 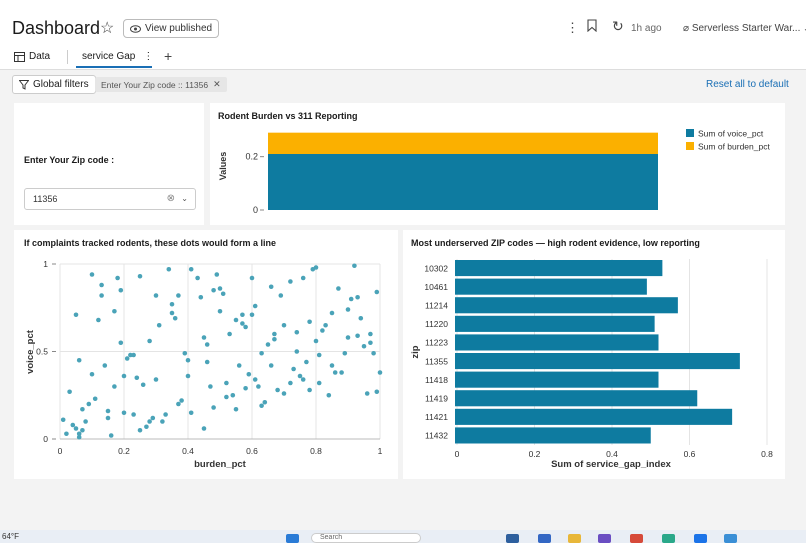 What do you see at coordinates (32, 56) in the screenshot?
I see `tab-data: Data` at bounding box center [32, 56].